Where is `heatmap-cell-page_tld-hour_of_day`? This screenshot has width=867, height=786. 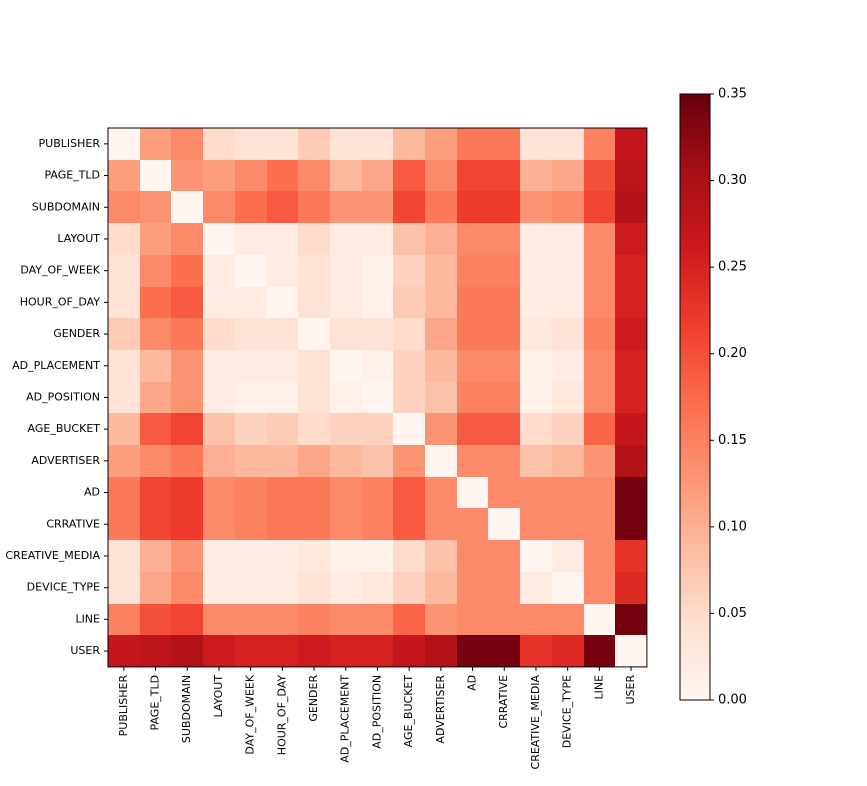
heatmap-cell-page_tld-hour_of_day is located at coordinates (282, 175).